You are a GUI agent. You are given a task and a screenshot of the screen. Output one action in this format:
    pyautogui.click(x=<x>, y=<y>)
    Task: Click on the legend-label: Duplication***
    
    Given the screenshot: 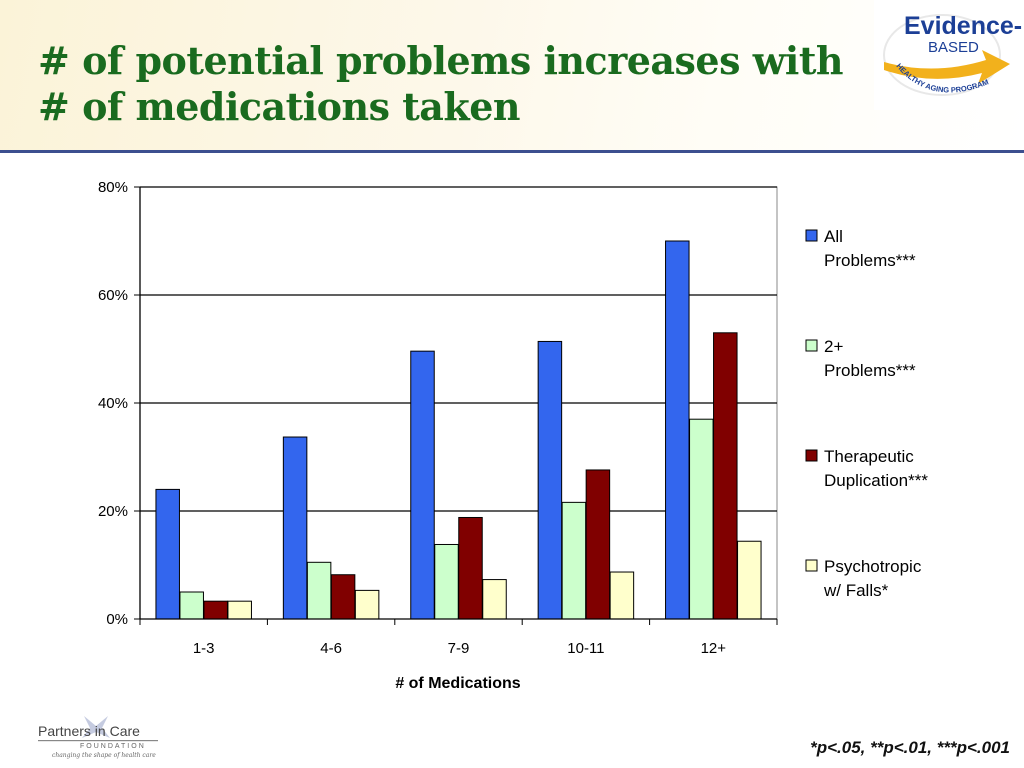 What is the action you would take?
    pyautogui.click(x=876, y=480)
    